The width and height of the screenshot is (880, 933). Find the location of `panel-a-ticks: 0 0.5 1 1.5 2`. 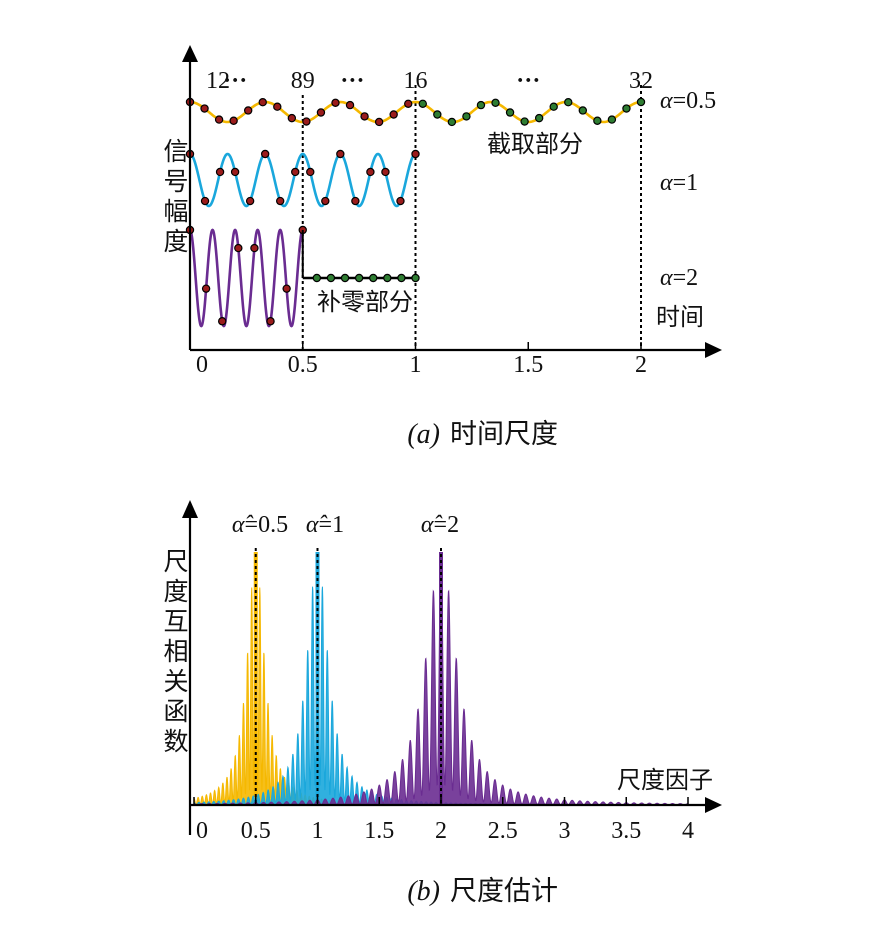

panel-a-ticks: 0 0.5 1 1.5 2 is located at coordinates (418, 360).